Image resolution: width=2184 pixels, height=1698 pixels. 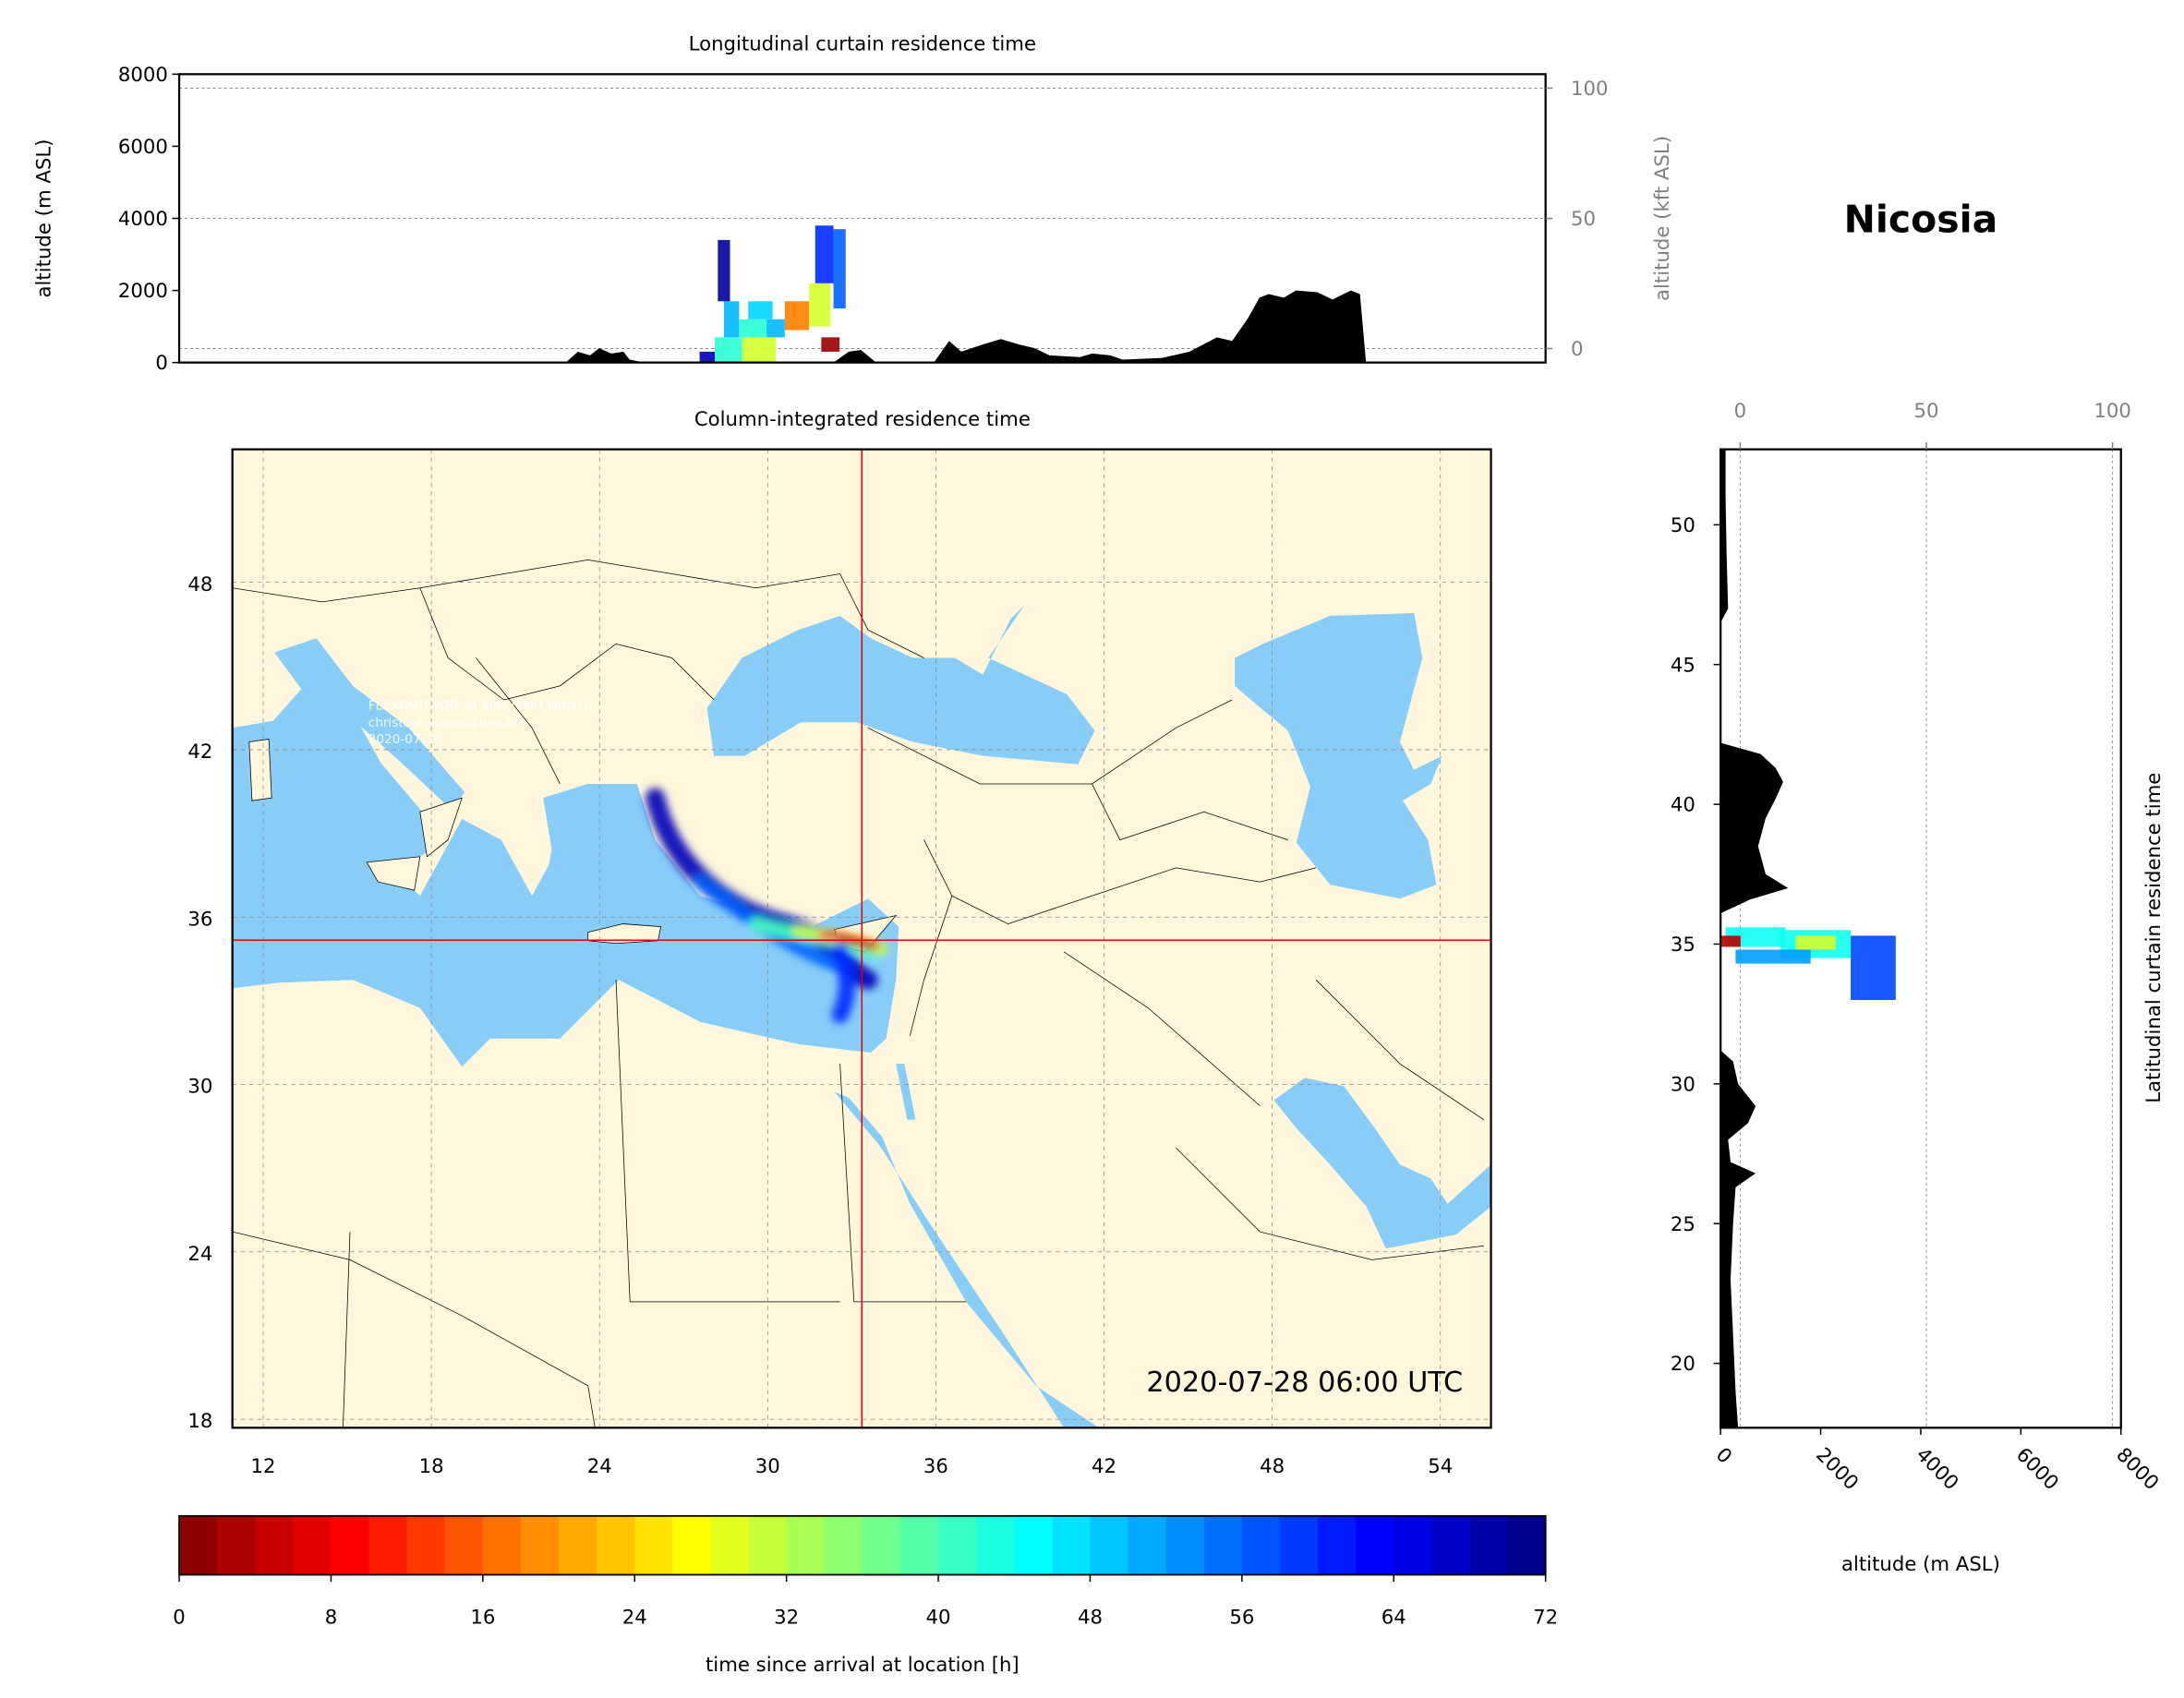 I want to click on y-tick-label: 18, so click(x=199, y=1421).